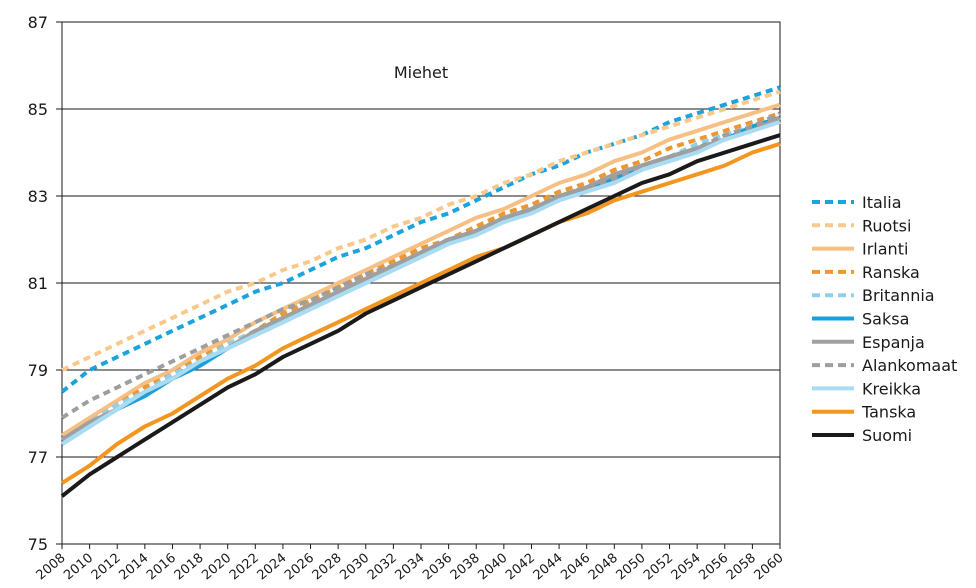 Image resolution: width=976 pixels, height=588 pixels. Describe the element at coordinates (133, 567) in the screenshot. I see `x-tick-label: 2014` at that location.